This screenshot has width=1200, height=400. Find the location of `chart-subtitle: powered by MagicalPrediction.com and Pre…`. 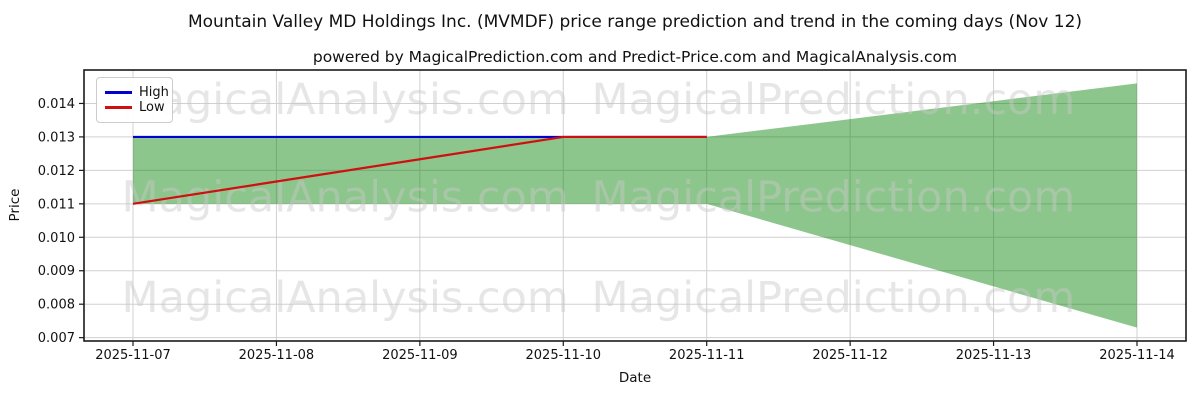

chart-subtitle: powered by MagicalPrediction.com and Pre… is located at coordinates (635, 57).